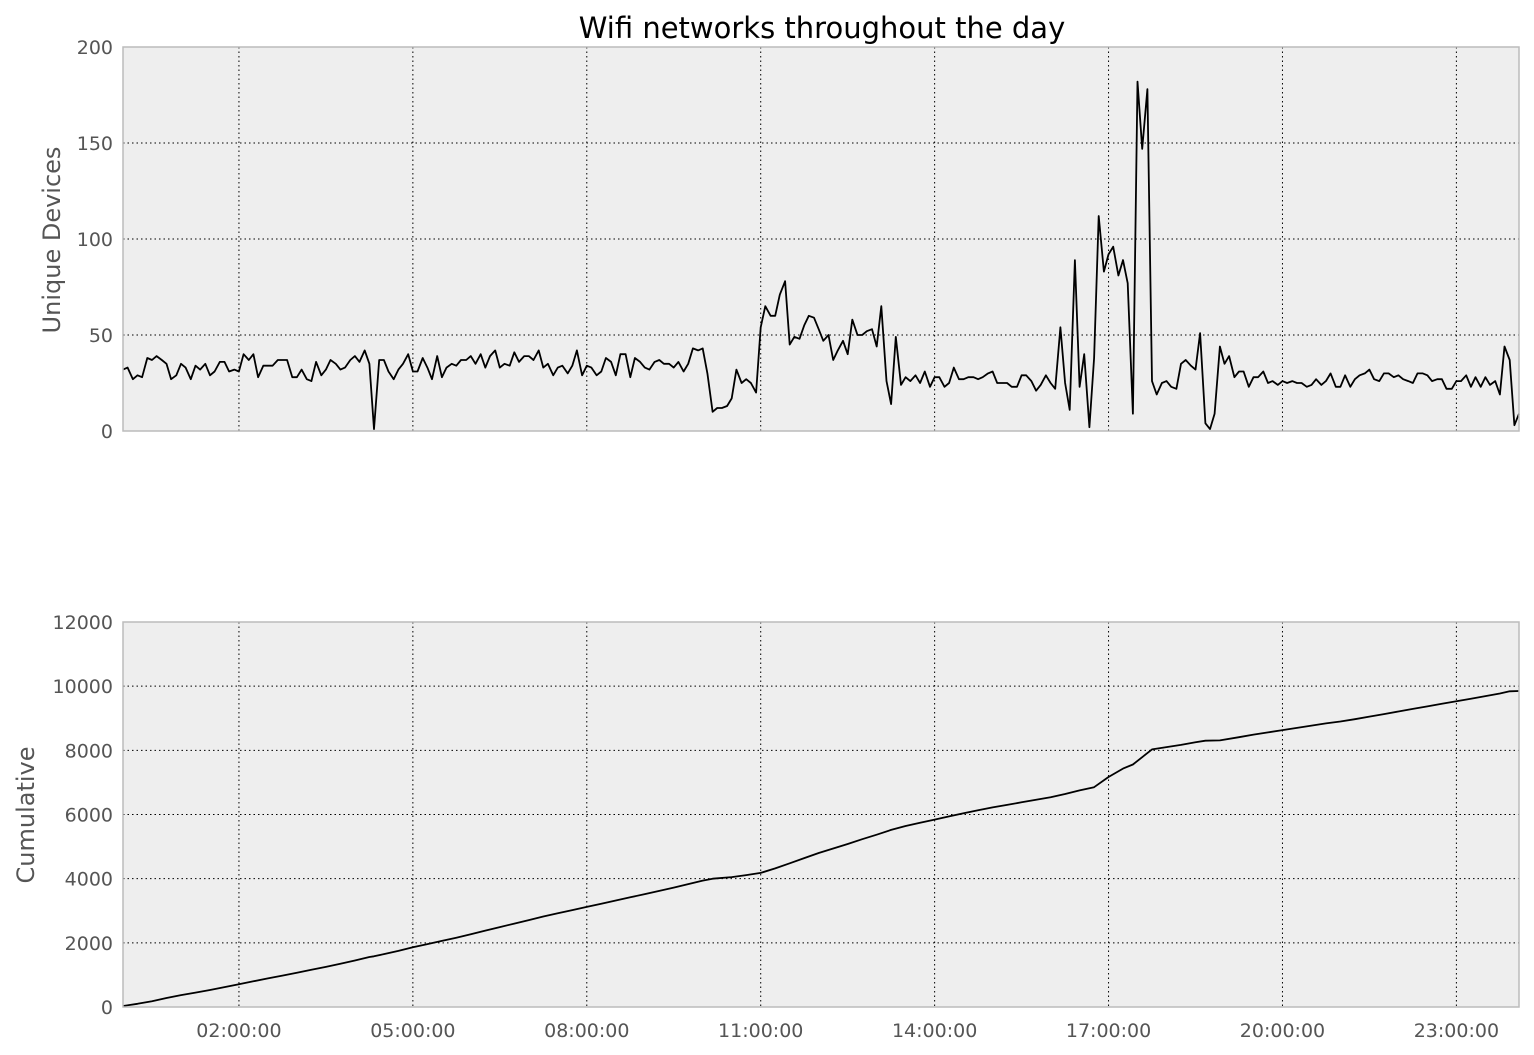 Image resolution: width=1534 pixels, height=1055 pixels. Describe the element at coordinates (26, 815) in the screenshot. I see `cumulative-ylabel: Cumulative` at that location.